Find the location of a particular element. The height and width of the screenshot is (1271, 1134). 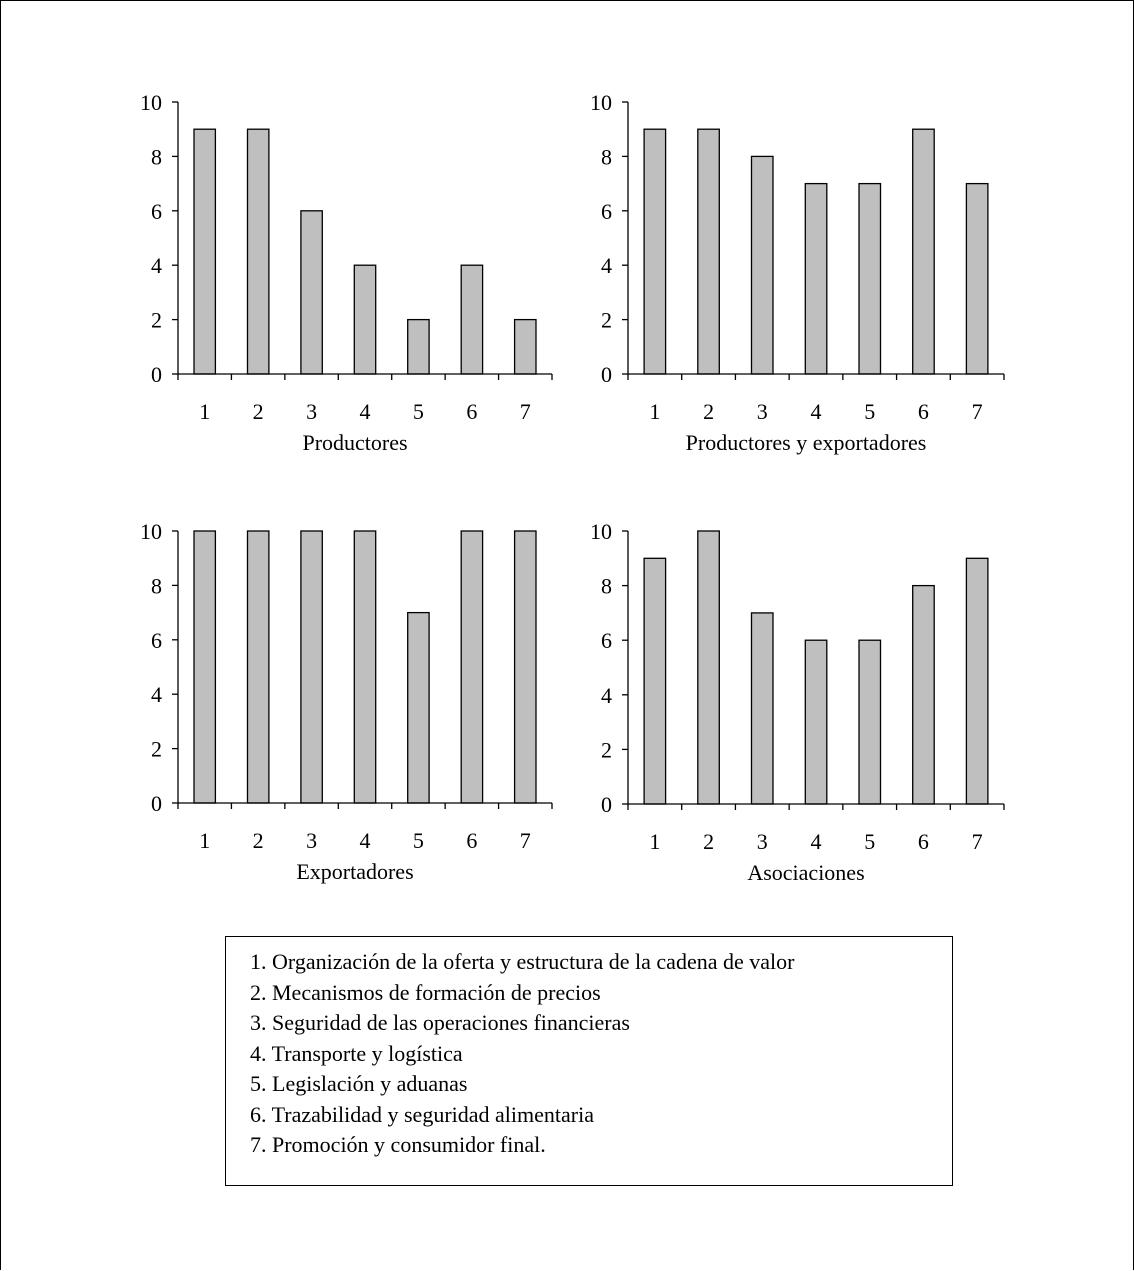

x-axis-label: Exportadores is located at coordinates (354, 871).